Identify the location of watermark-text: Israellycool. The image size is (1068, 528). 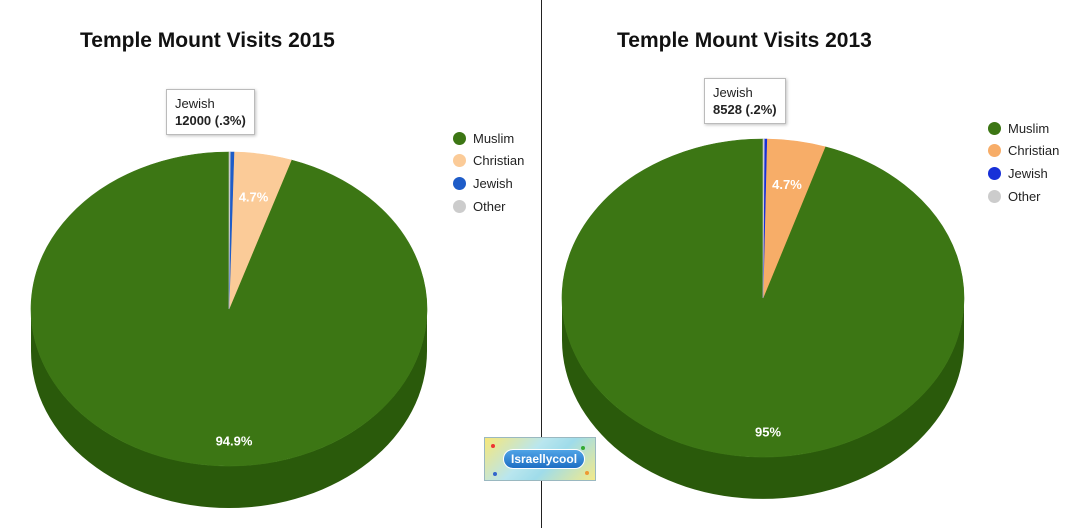
(544, 459).